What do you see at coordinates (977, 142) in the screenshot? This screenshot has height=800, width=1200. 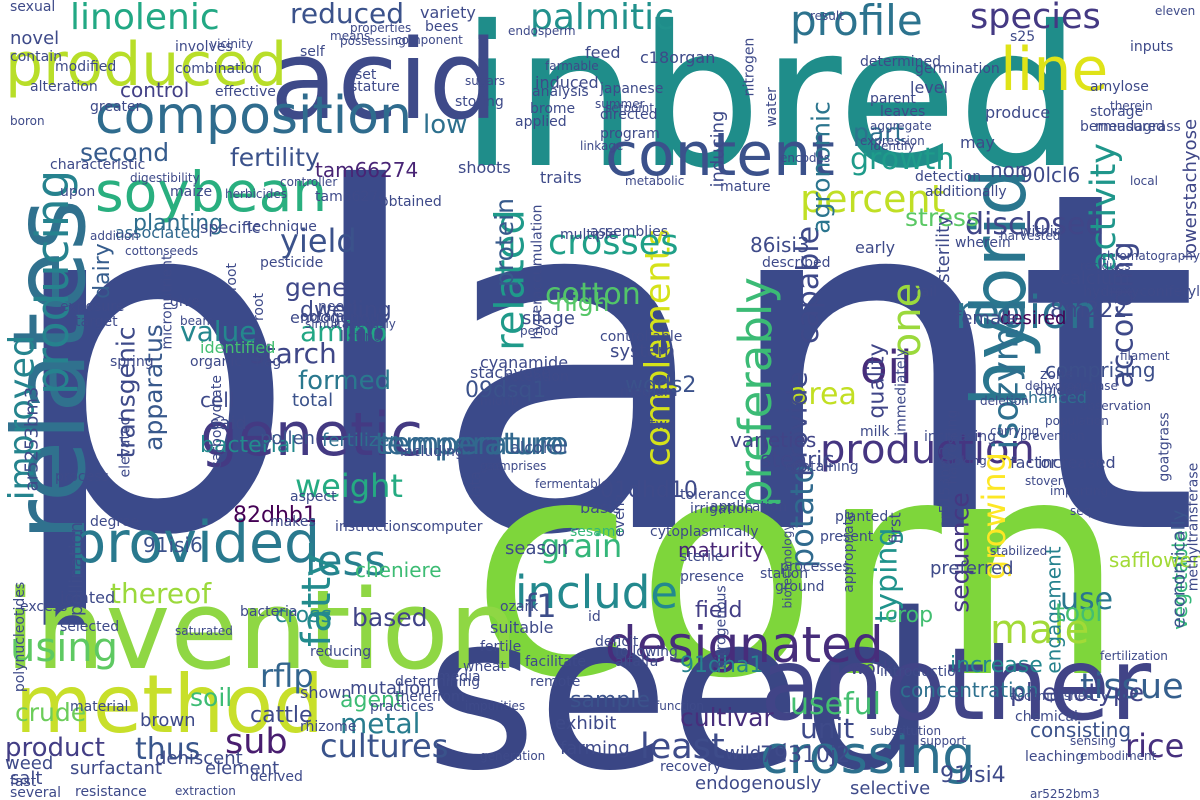 I see `word-may: may` at bounding box center [977, 142].